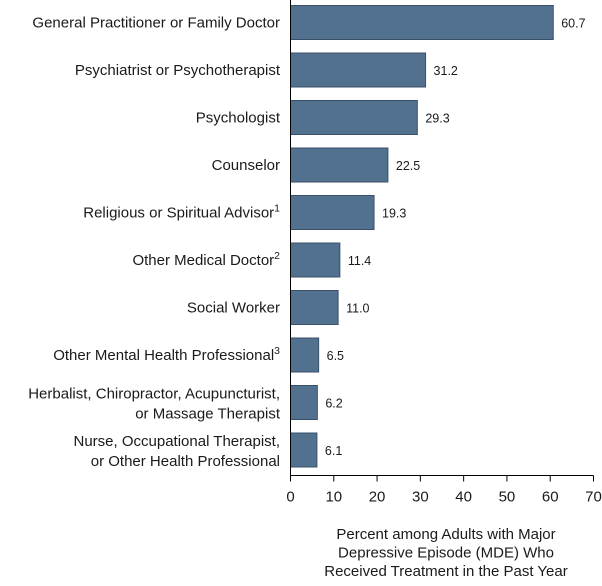  I want to click on data-label: 11.4, so click(359, 261).